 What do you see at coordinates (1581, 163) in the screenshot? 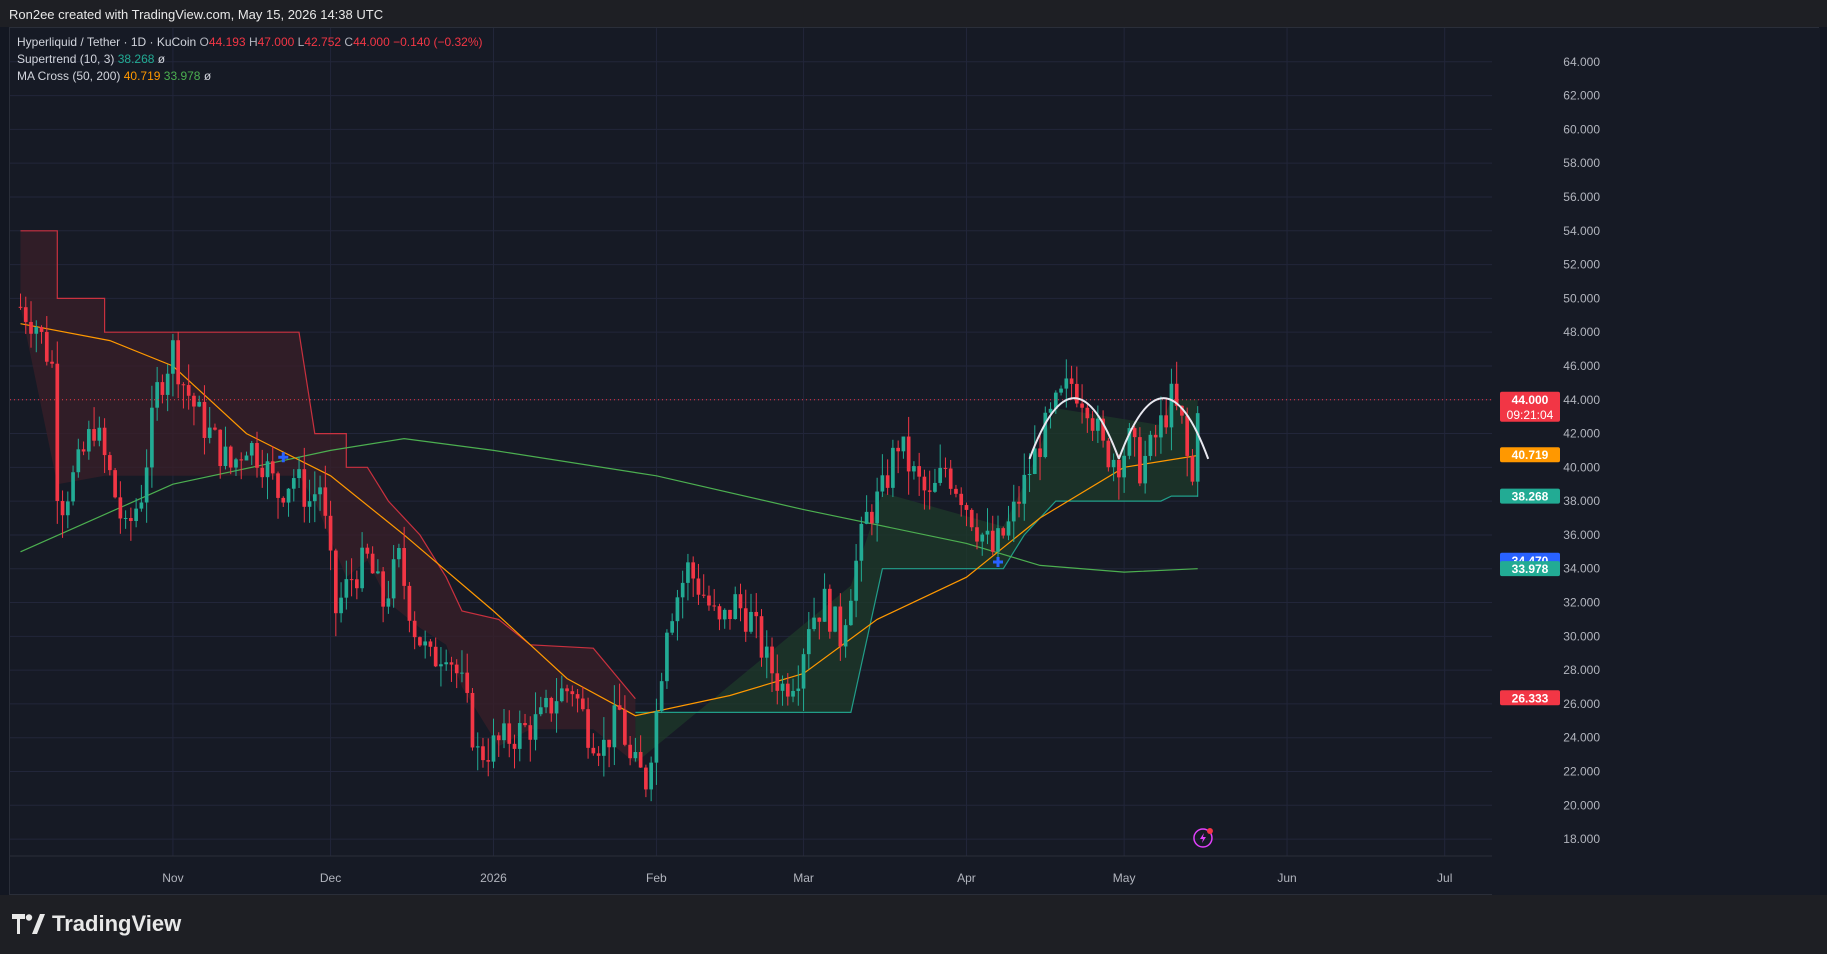
I see `price-tick-label: 58.000` at bounding box center [1581, 163].